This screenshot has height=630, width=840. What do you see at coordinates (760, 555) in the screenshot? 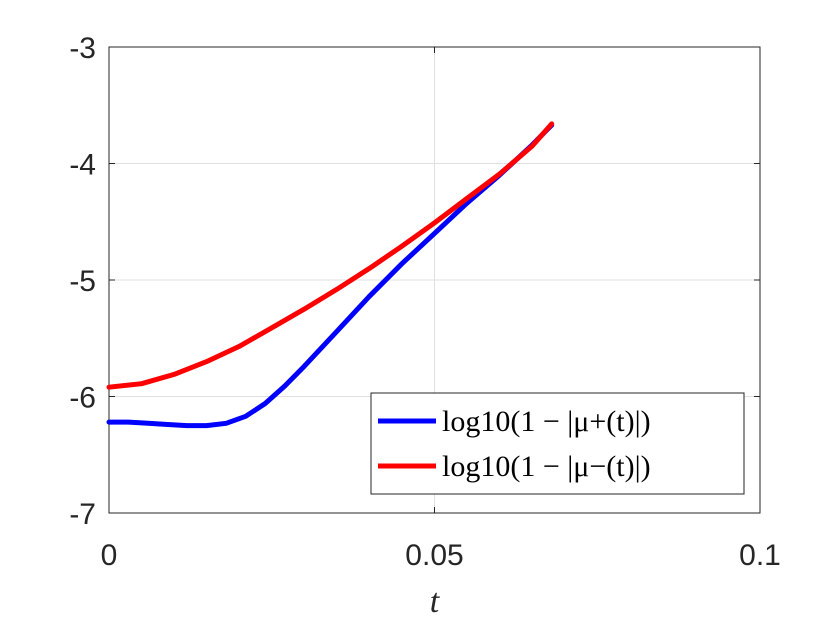
I see `x-tick-label: 0.1` at bounding box center [760, 555].